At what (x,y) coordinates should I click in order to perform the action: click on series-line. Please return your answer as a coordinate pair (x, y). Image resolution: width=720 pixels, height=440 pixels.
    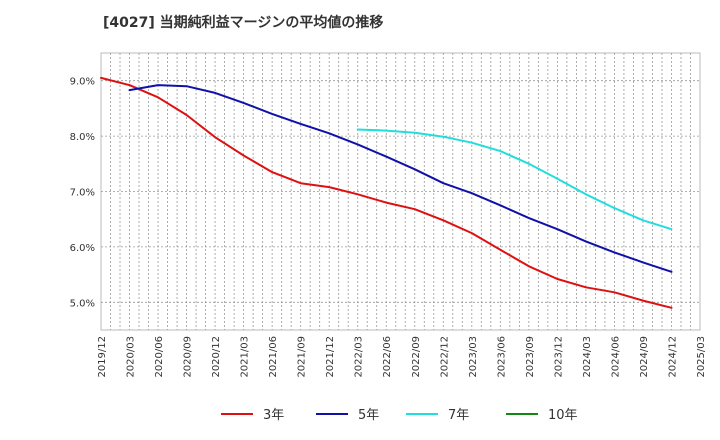
    Looking at the image, I should click on (514, 179).